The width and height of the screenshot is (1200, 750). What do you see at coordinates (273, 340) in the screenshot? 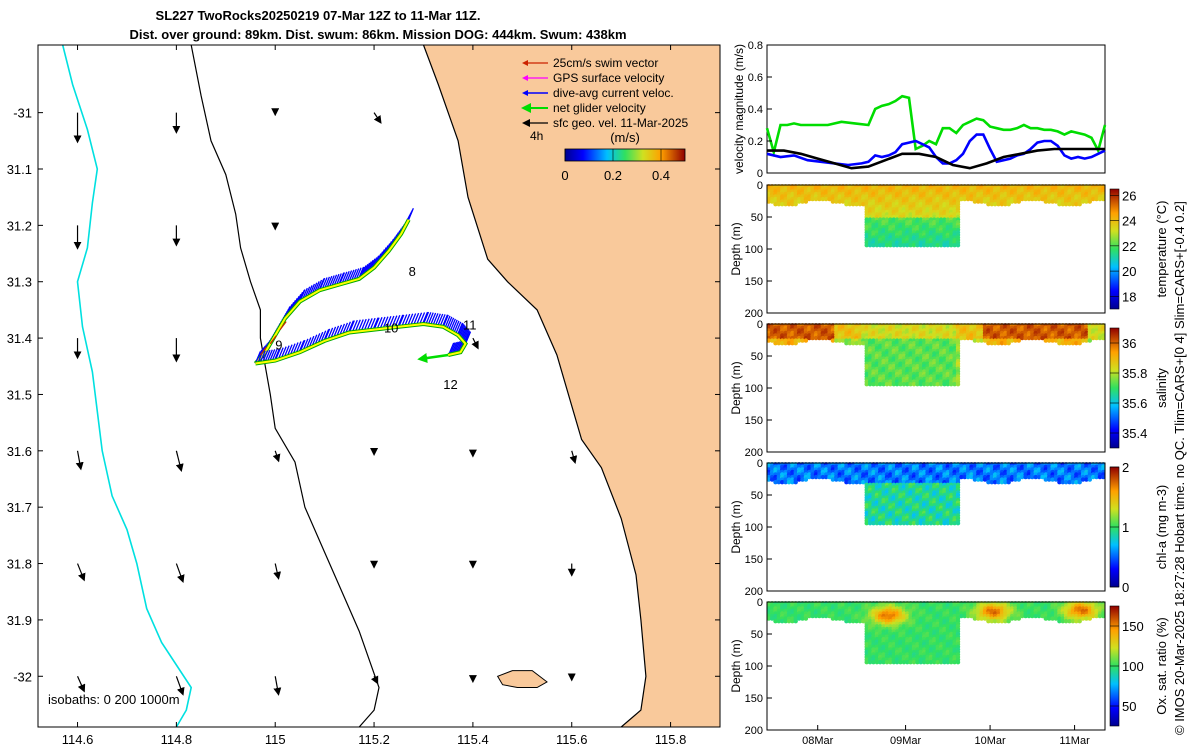
I see `swim-vector` at bounding box center [273, 340].